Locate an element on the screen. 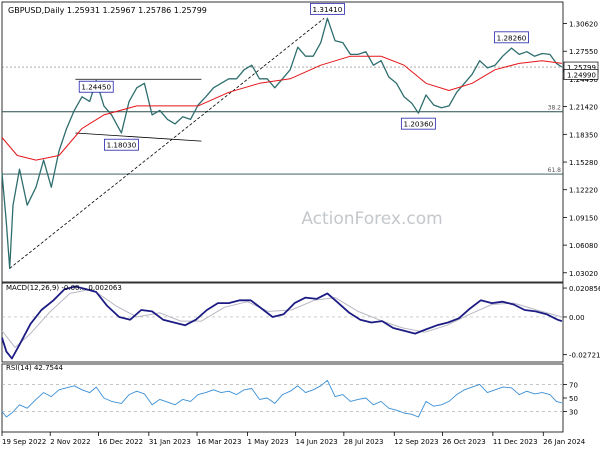 This screenshot has height=450, width=600. x-tick-label: 26 Jan 2024 is located at coordinates (564, 442).